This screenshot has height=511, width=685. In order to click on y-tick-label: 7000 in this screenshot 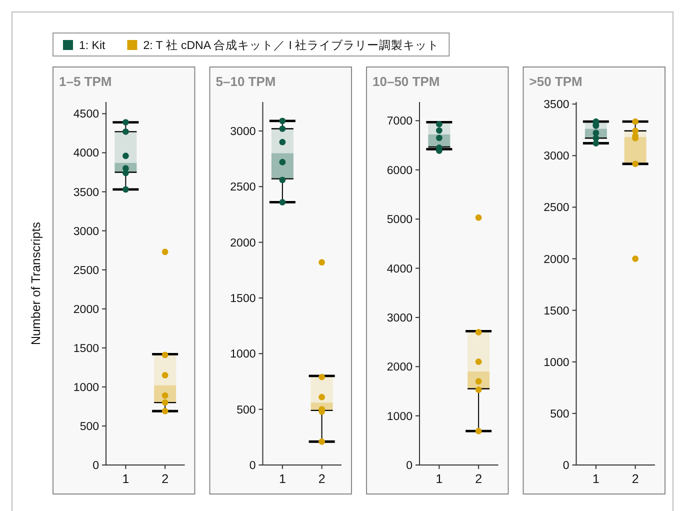, I will do `click(399, 122)`.